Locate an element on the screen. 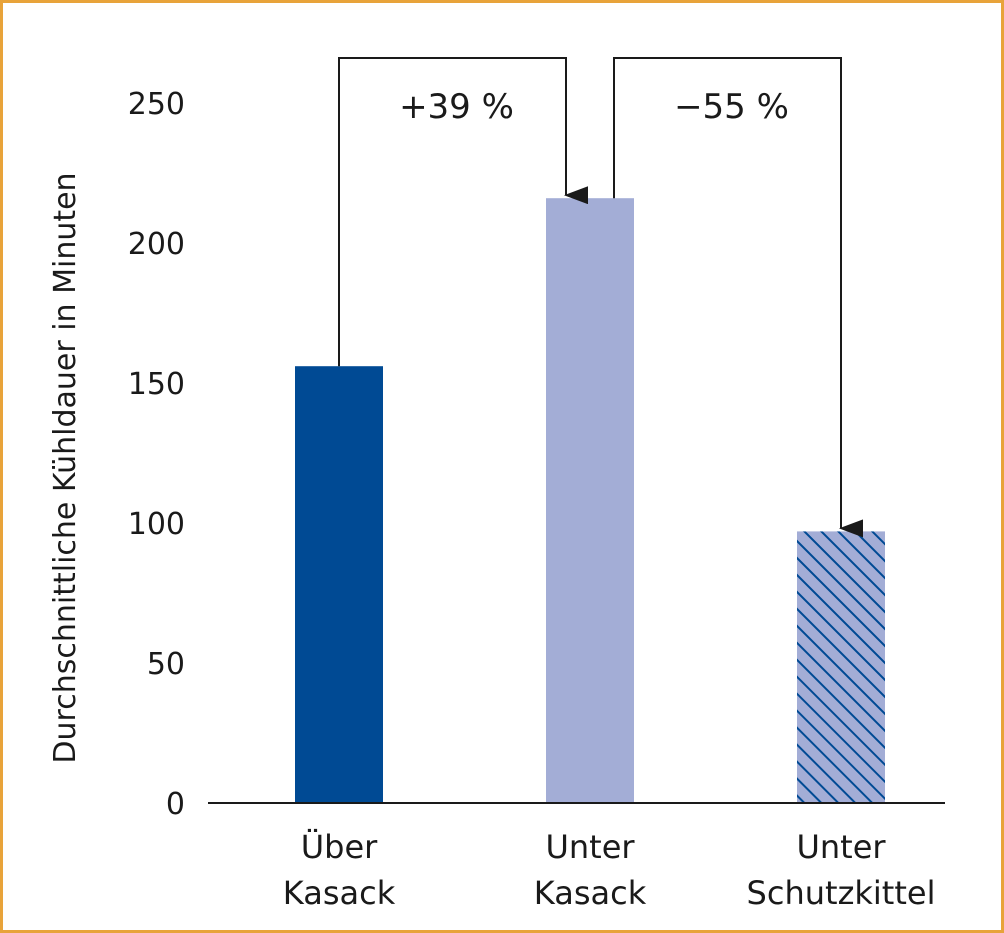  y-tick-label: 250 is located at coordinates (156, 104).